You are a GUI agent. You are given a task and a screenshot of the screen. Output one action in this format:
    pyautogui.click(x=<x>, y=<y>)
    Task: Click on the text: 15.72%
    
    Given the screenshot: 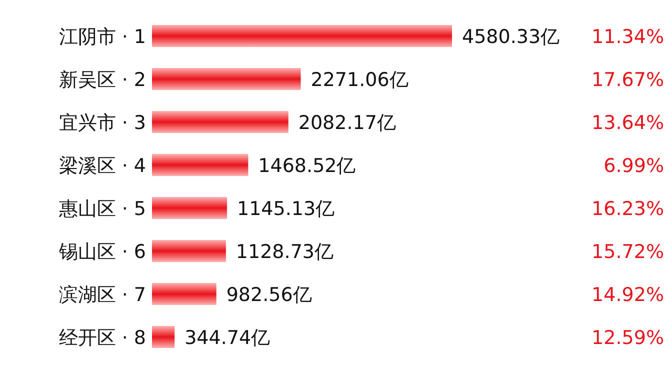 What is the action you would take?
    pyautogui.click(x=628, y=252)
    